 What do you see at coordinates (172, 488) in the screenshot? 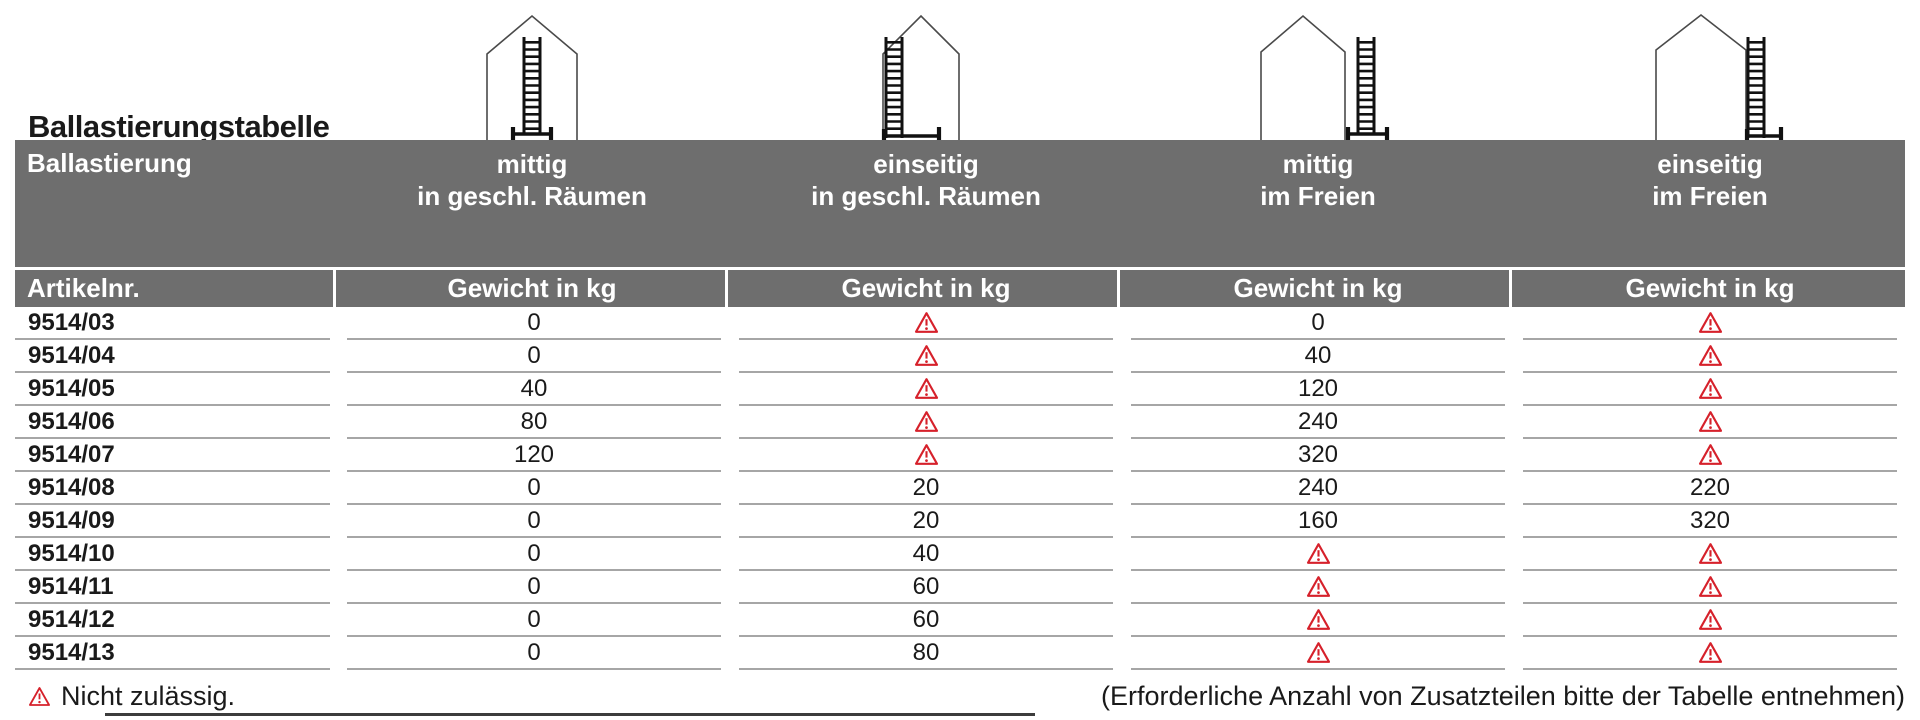
I see `artikelnr-cell: 9514/08` at bounding box center [172, 488].